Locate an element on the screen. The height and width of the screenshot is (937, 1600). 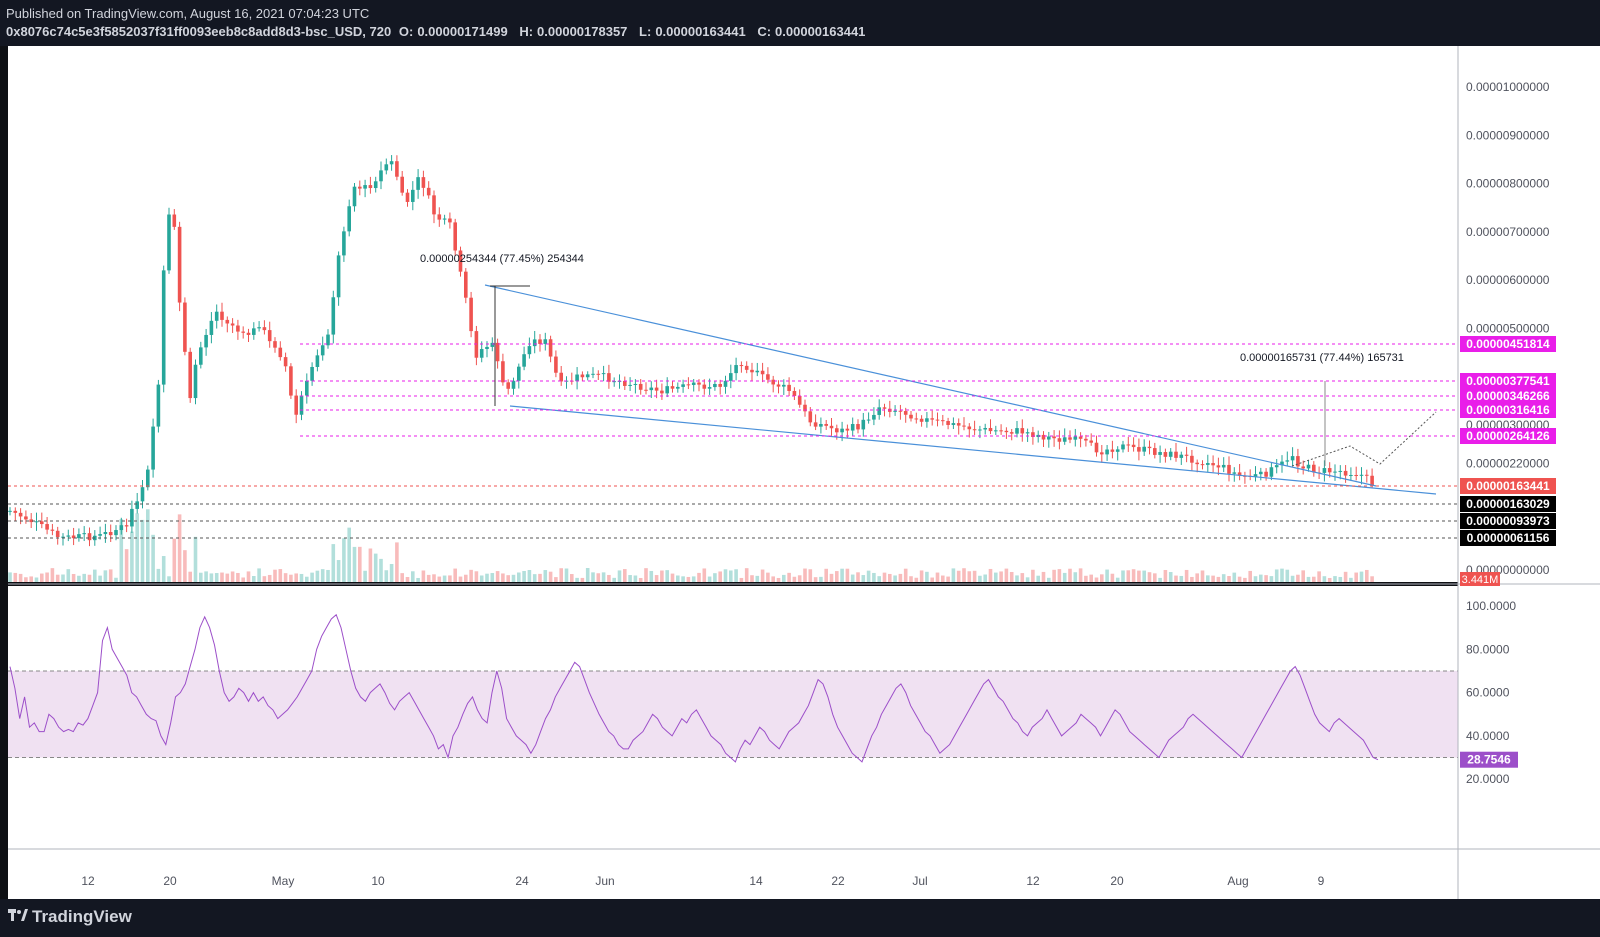
tradingview-logo: TradingView is located at coordinates (70, 917).